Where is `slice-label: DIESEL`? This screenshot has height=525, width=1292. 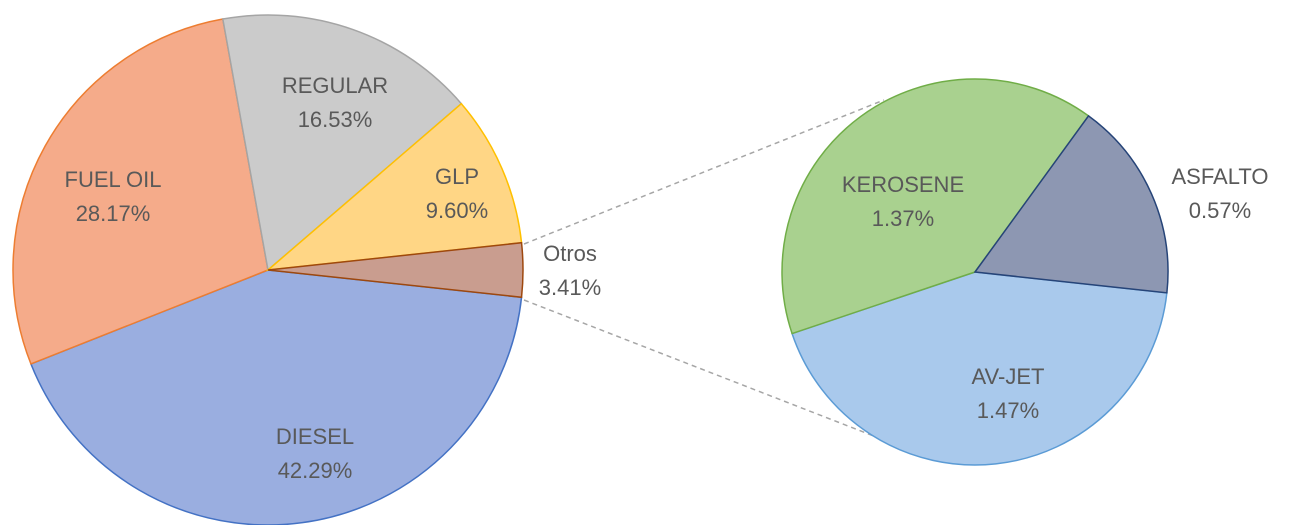
slice-label: DIESEL is located at coordinates (315, 436).